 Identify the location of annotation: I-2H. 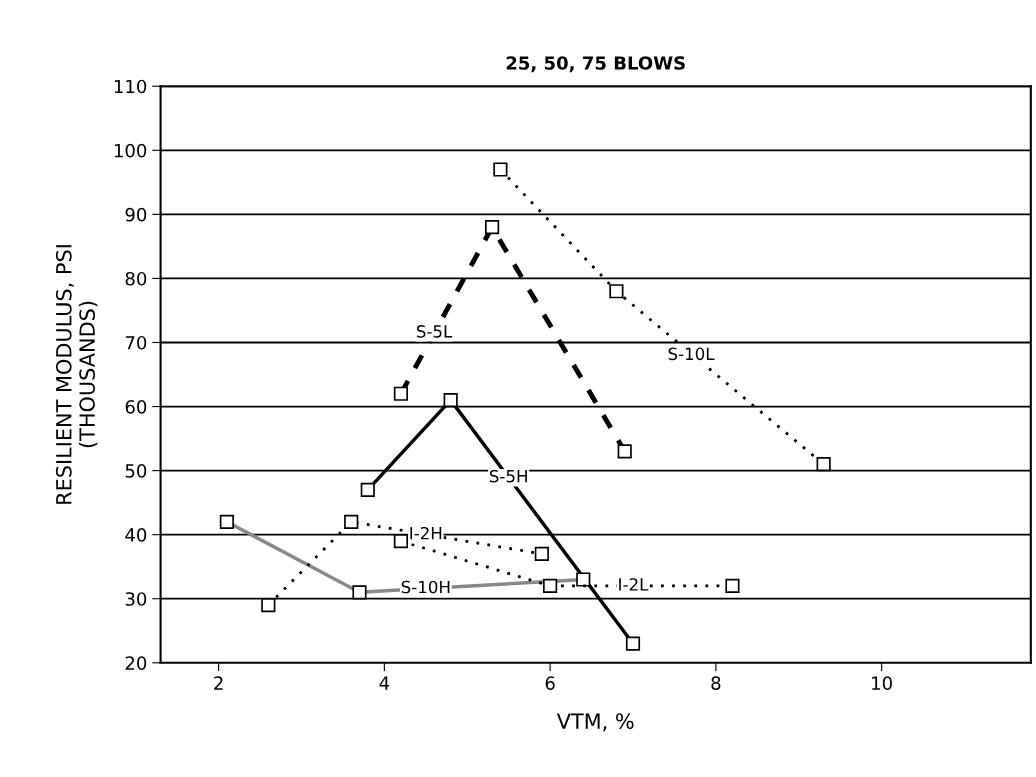
(426, 533).